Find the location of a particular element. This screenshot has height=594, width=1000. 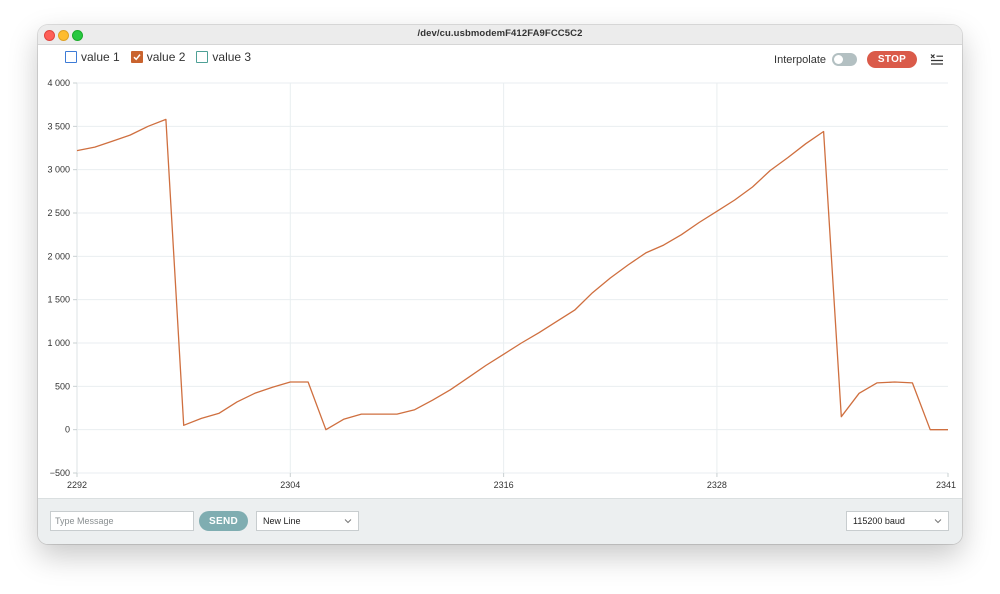

value-2-checkbox is located at coordinates (136, 57).